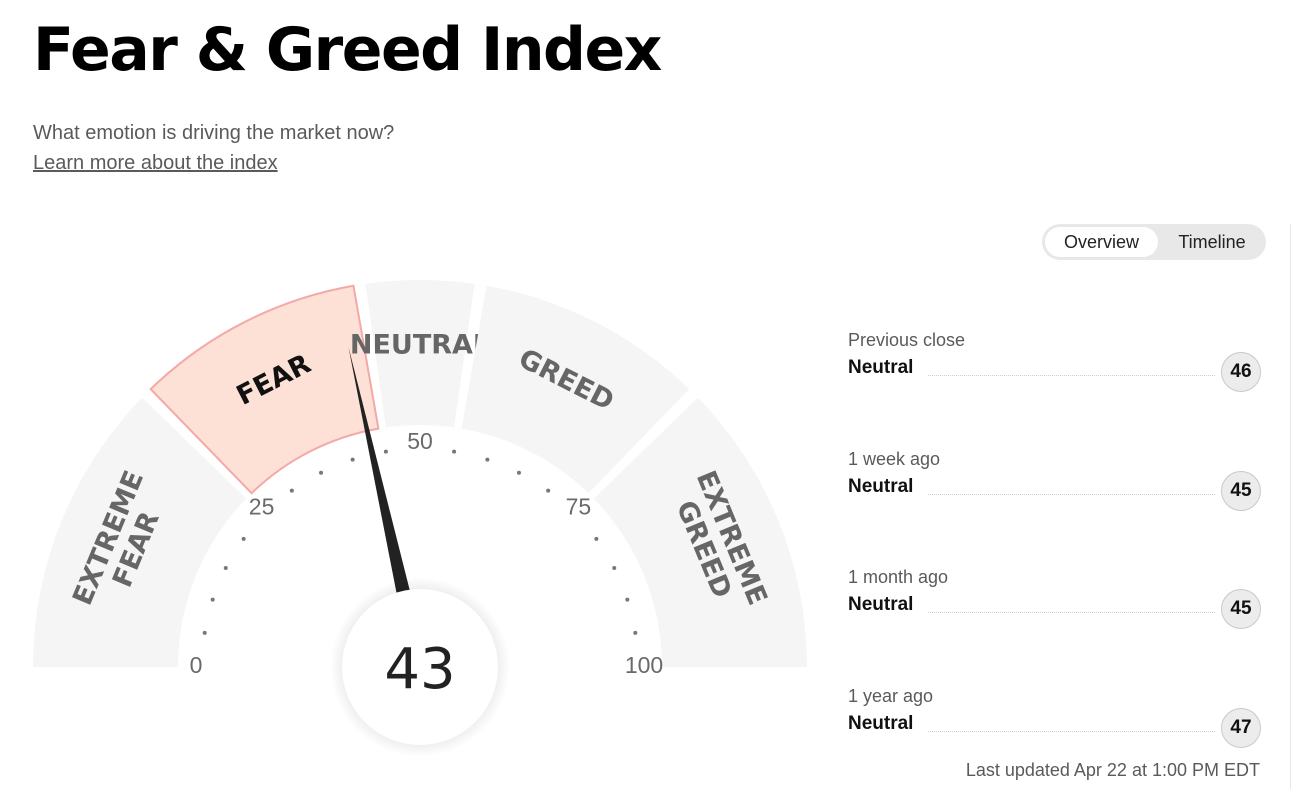 This screenshot has height=789, width=1293. What do you see at coordinates (700, 532) in the screenshot?
I see `gauge-zone-extreme-greed` at bounding box center [700, 532].